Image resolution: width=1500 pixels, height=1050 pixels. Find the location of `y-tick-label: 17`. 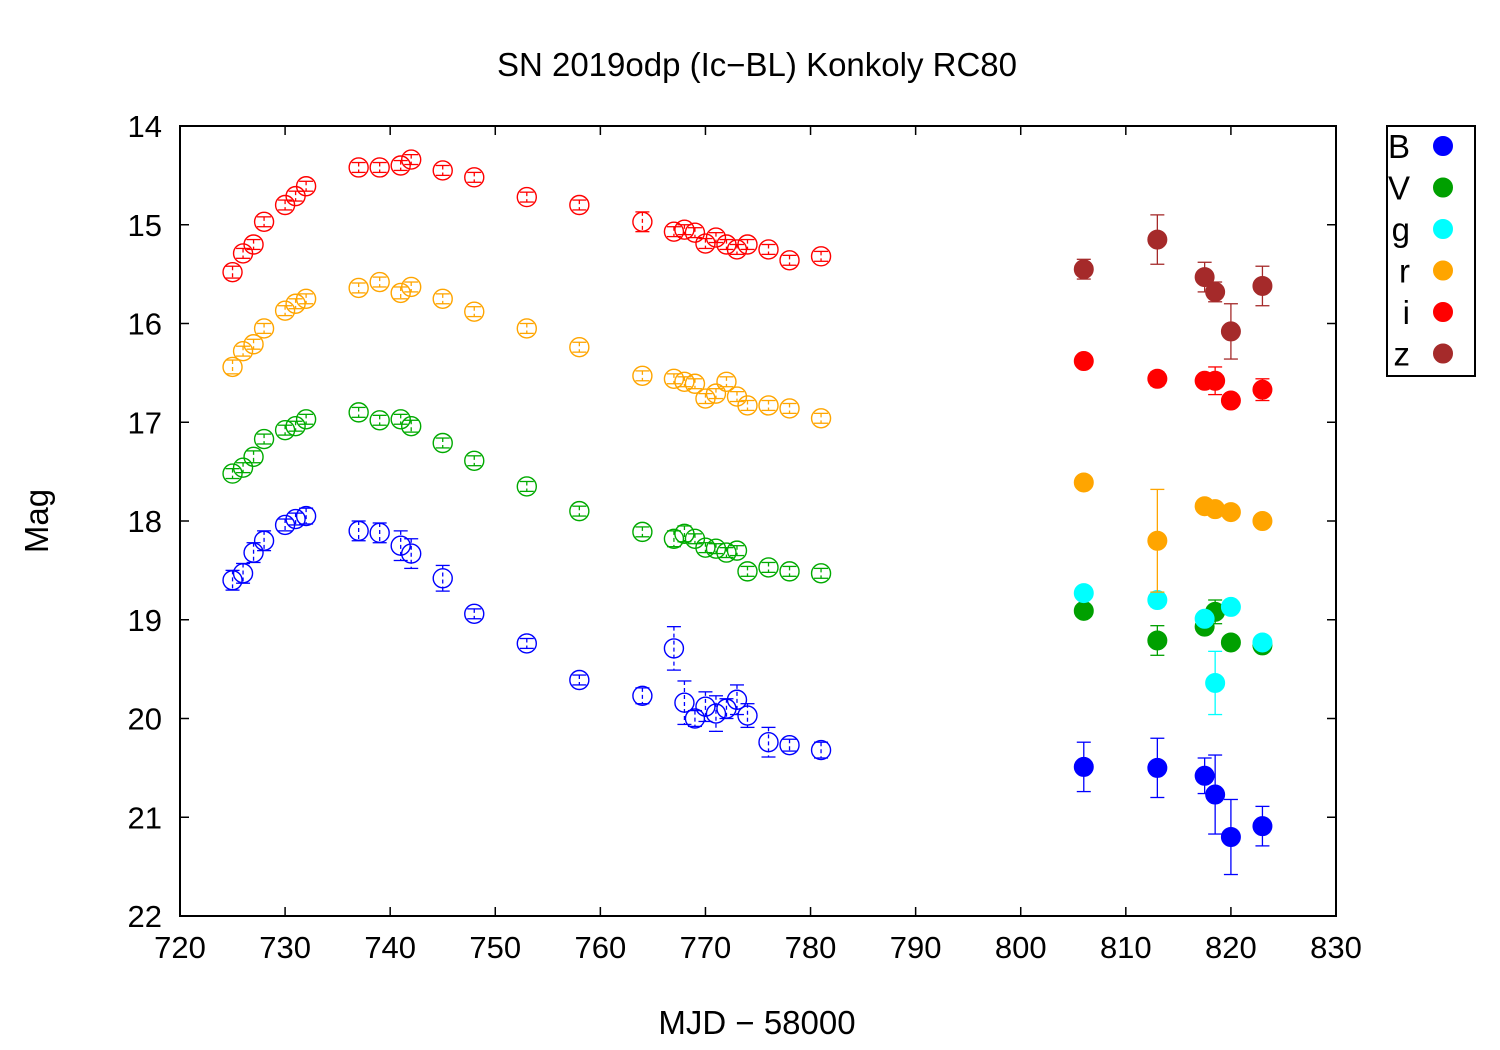

y-tick-label: 17 is located at coordinates (145, 422).